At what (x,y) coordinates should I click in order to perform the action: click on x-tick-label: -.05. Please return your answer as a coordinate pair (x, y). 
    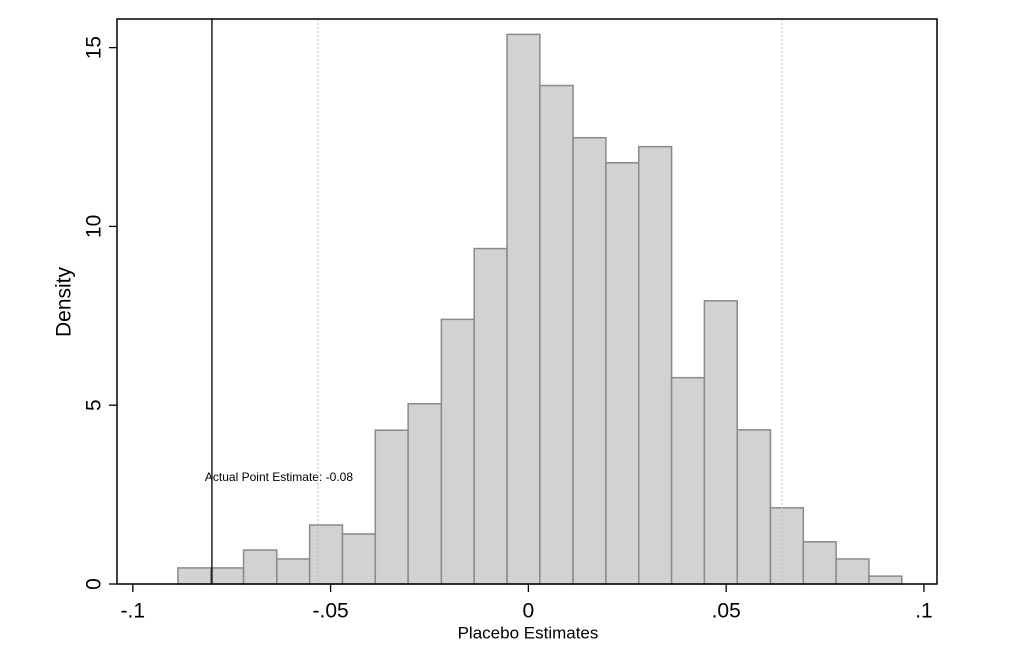
    Looking at the image, I should click on (331, 611).